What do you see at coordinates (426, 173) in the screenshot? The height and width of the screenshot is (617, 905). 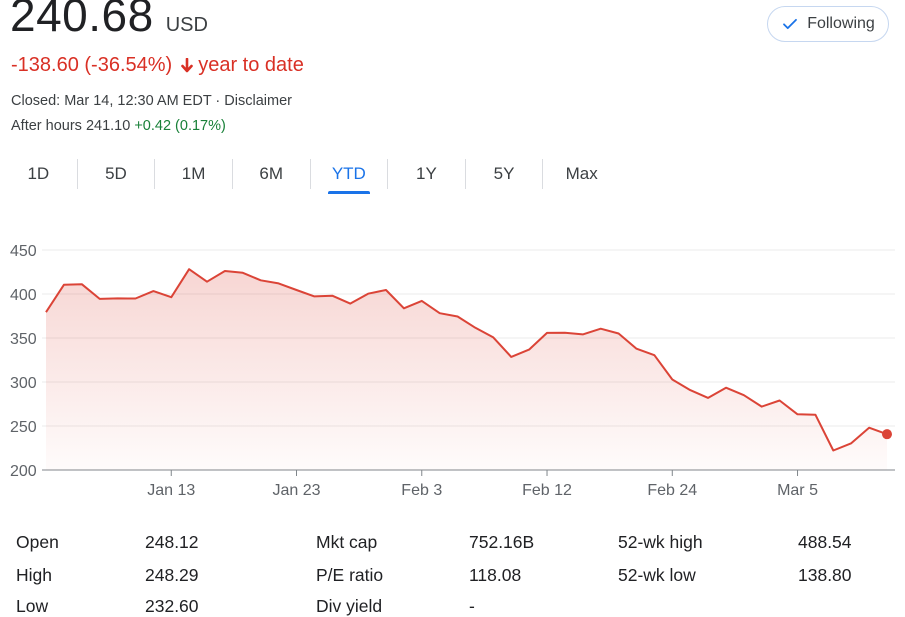 I see `tab-1y: 1Y` at bounding box center [426, 173].